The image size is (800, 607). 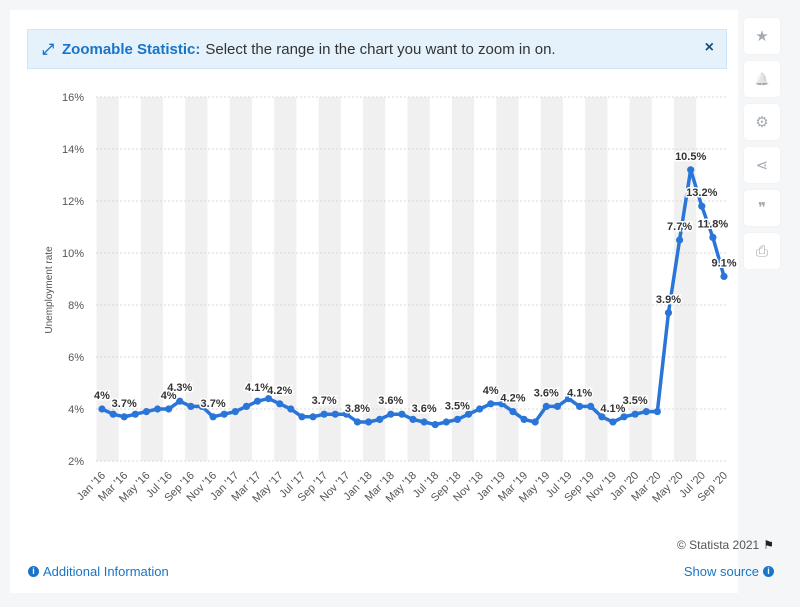 I want to click on y-tick-label: 2%, so click(x=76, y=462).